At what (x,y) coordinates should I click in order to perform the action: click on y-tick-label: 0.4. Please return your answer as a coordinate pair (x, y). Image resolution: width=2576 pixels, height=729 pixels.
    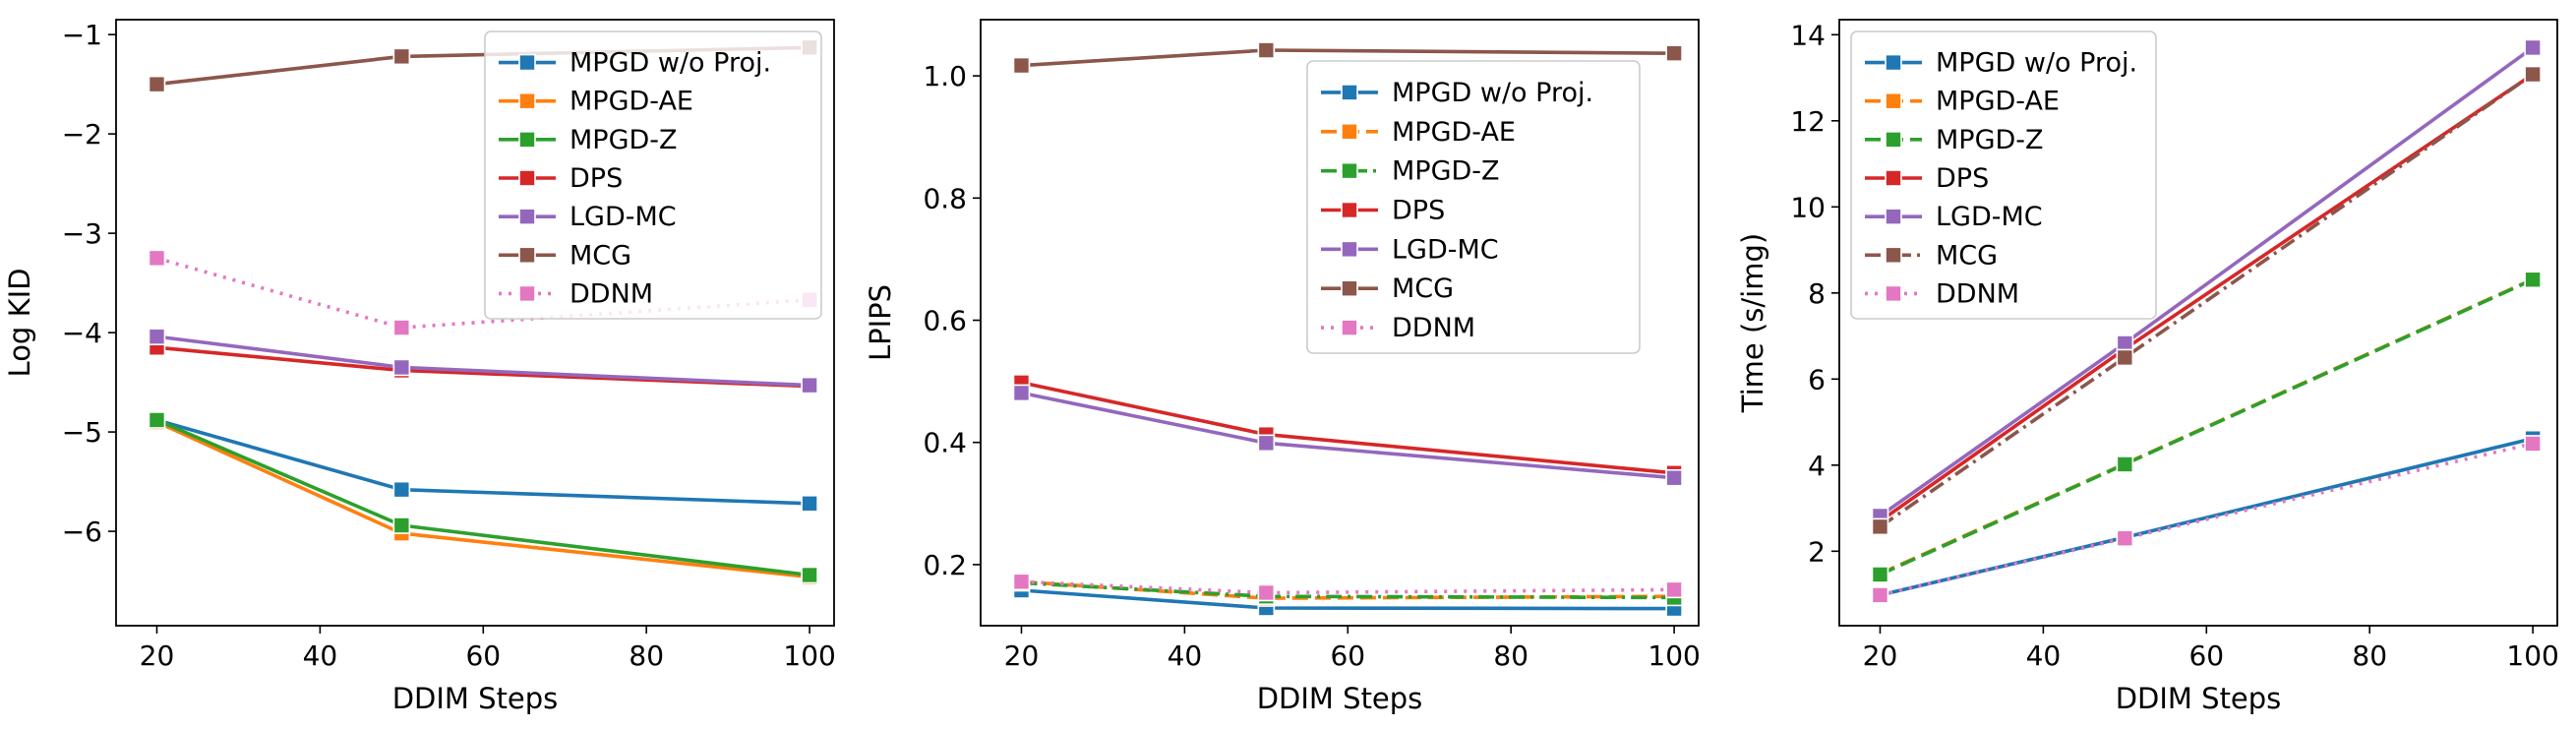
    Looking at the image, I should click on (945, 443).